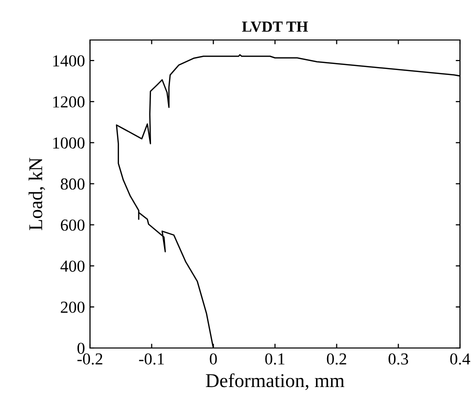 The image size is (474, 410). I want to click on y-tick-label: 0, so click(81, 348).